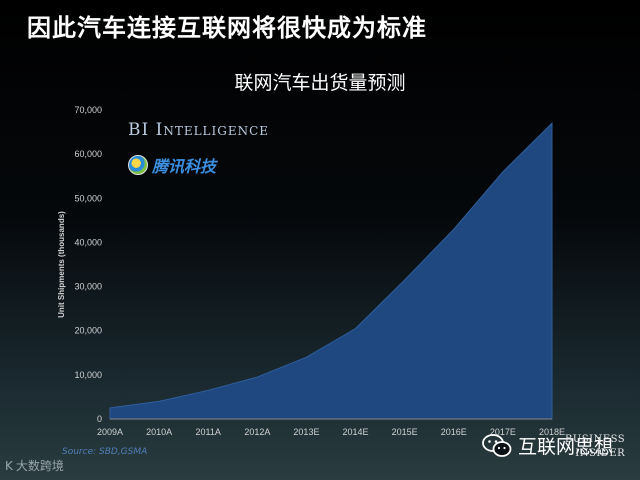  I want to click on y-tick-label: 20,000, so click(88, 331).